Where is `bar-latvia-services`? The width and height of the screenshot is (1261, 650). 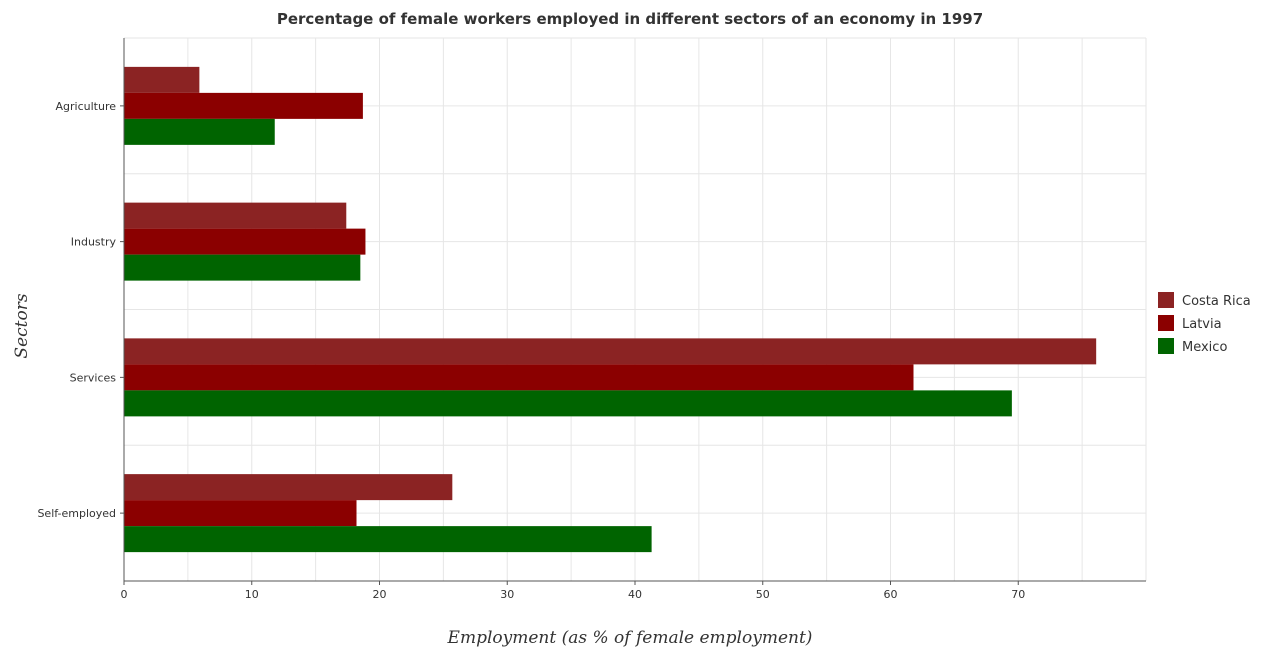 bar-latvia-services is located at coordinates (519, 377).